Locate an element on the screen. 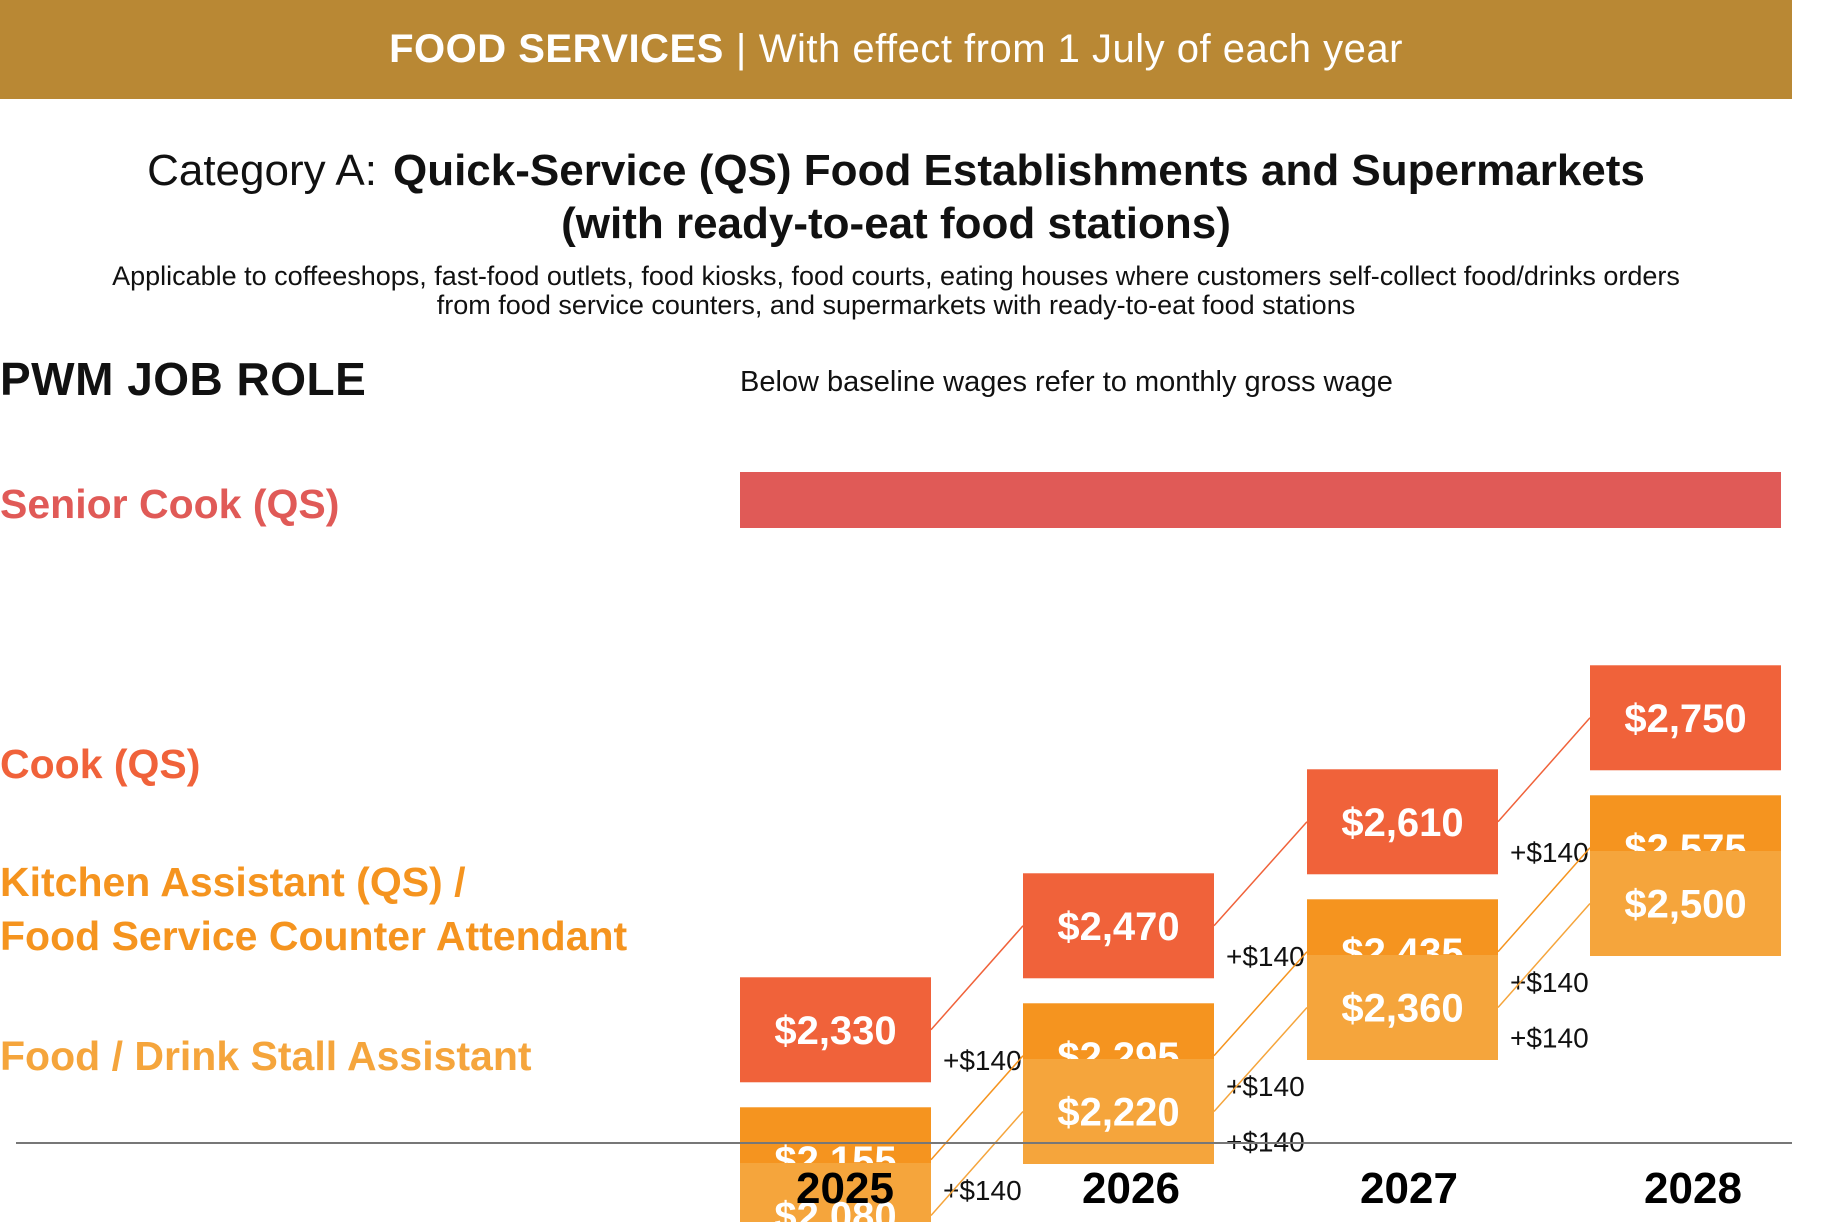  data-label-cook-2025: $2,330 is located at coordinates (835, 1031).